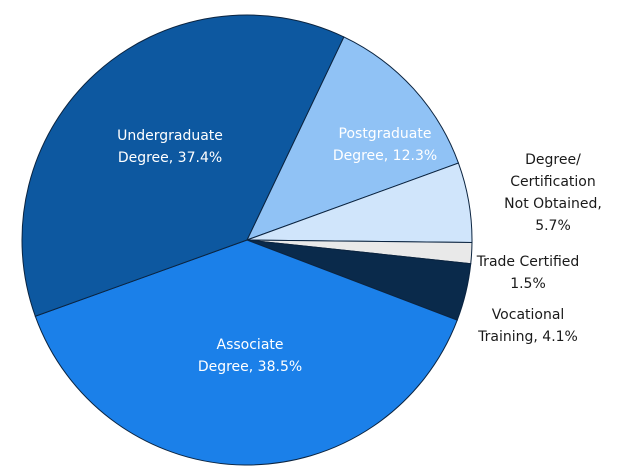  What do you see at coordinates (385, 134) in the screenshot?
I see `slice-label: Postgraduate` at bounding box center [385, 134].